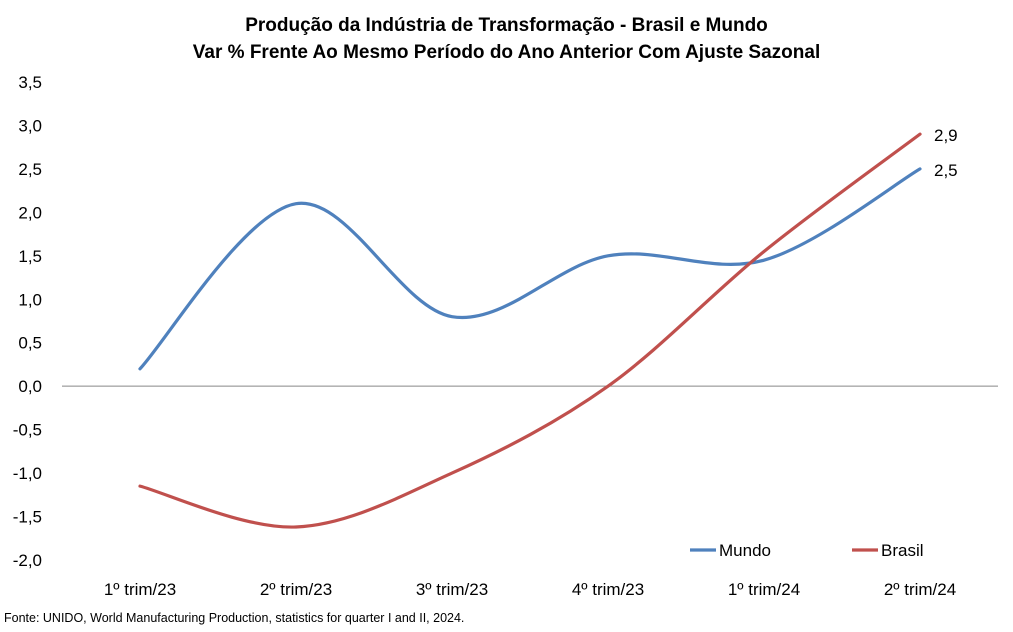  Describe the element at coordinates (27, 321) in the screenshot. I see `y-axis: 3,5 3,0 2,5 2,0 1,5 1,0 0,5 0,0 -0,5 -1,0 -1,5 -2,0` at that location.